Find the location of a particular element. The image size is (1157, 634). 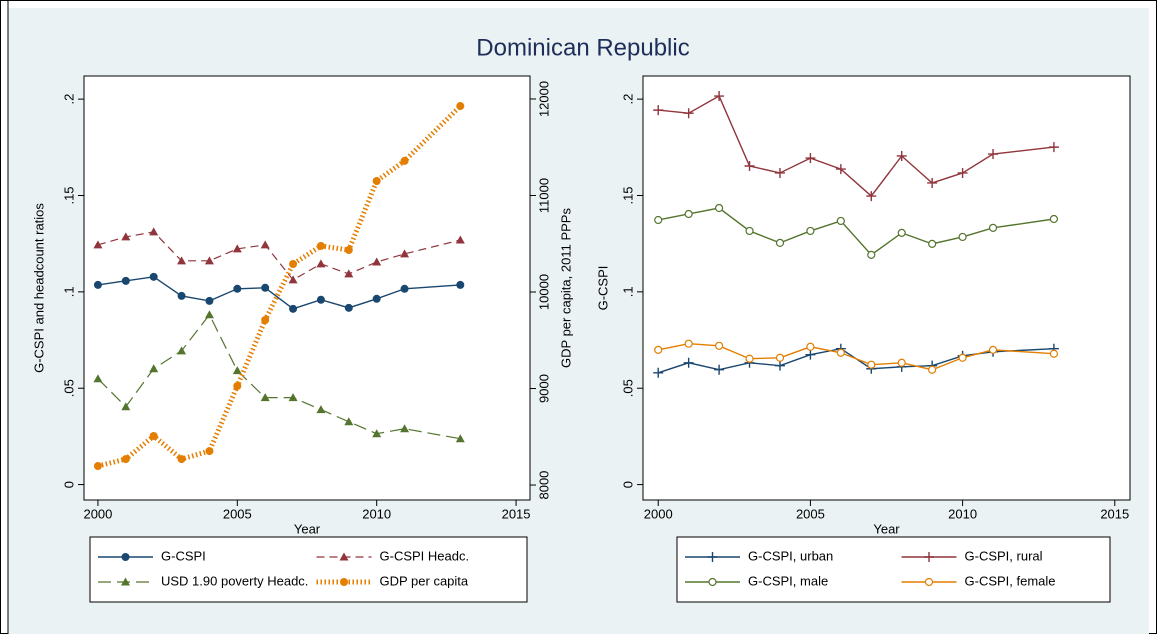

legend-label: G-CSPI, urban is located at coordinates (790, 555).